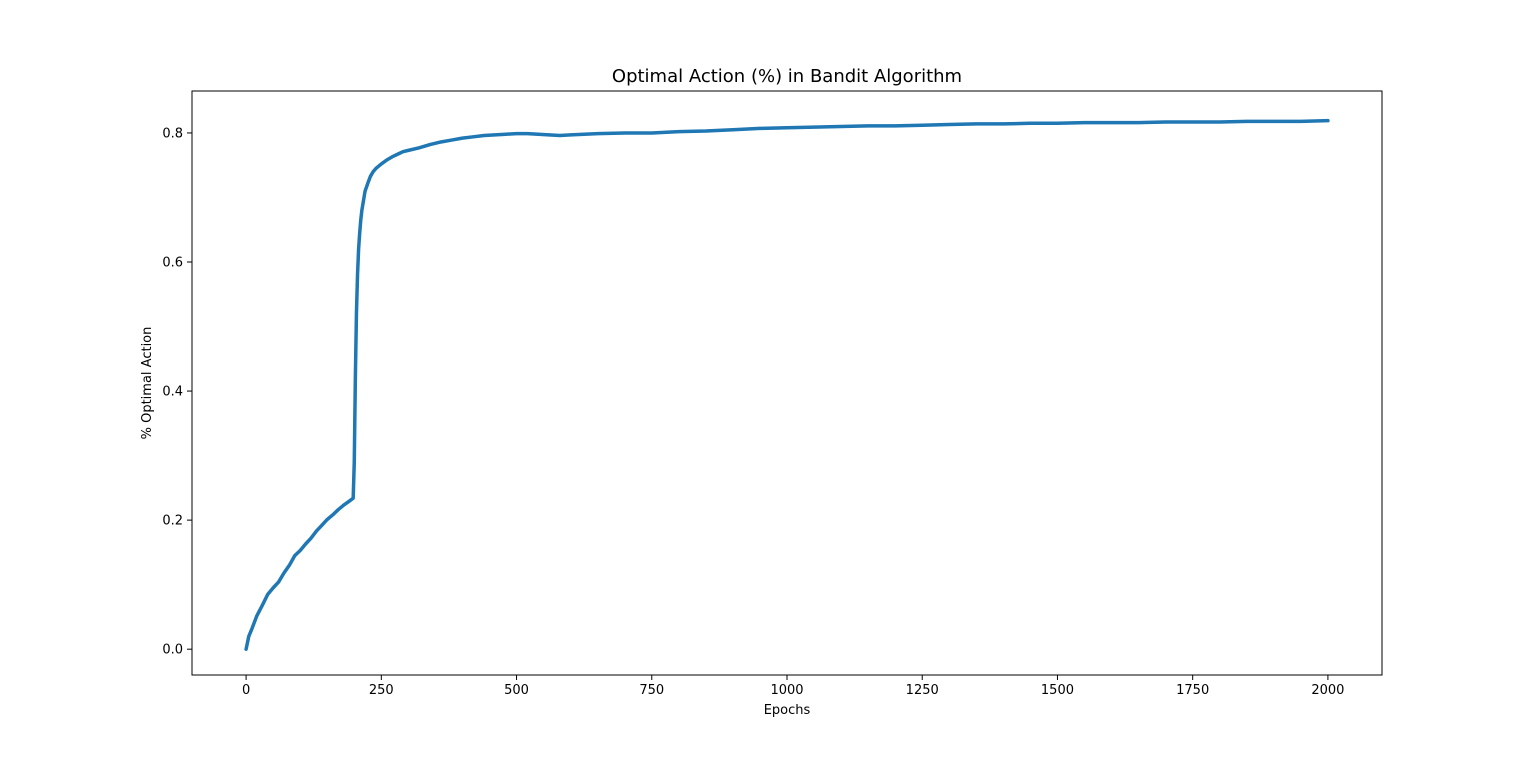 The image size is (1536, 757). Describe the element at coordinates (246, 690) in the screenshot. I see `x-tick-label: 0` at that location.